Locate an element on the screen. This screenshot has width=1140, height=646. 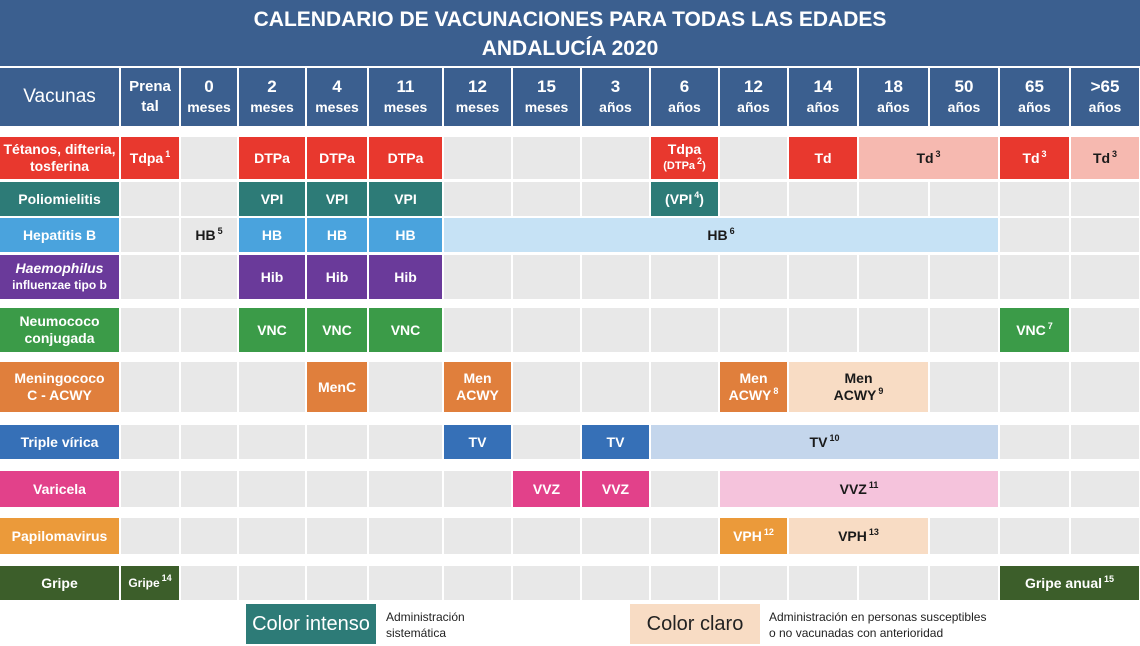
footnote-ref: 15 is located at coordinates (1109, 578).